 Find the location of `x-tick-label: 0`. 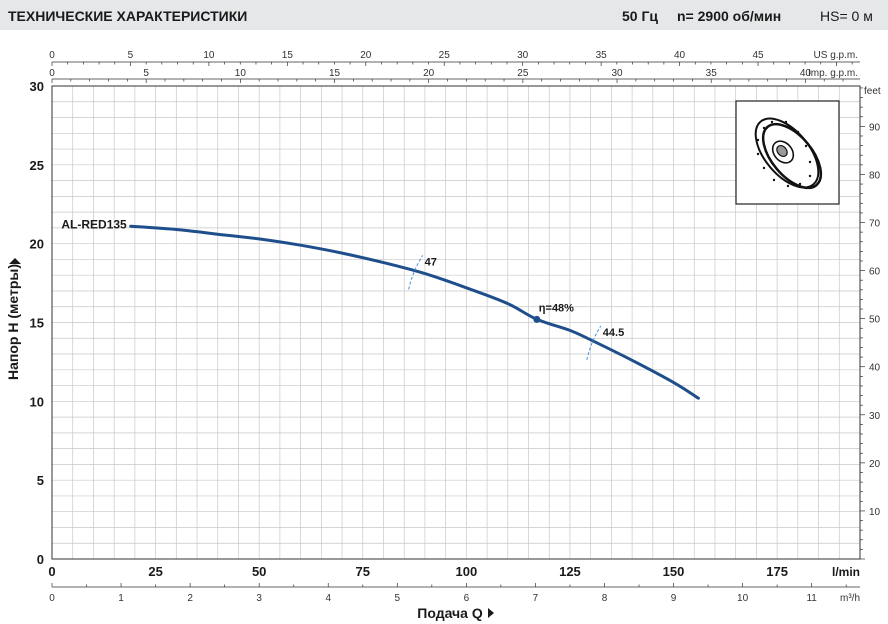

x-tick-label: 0 is located at coordinates (51, 571).